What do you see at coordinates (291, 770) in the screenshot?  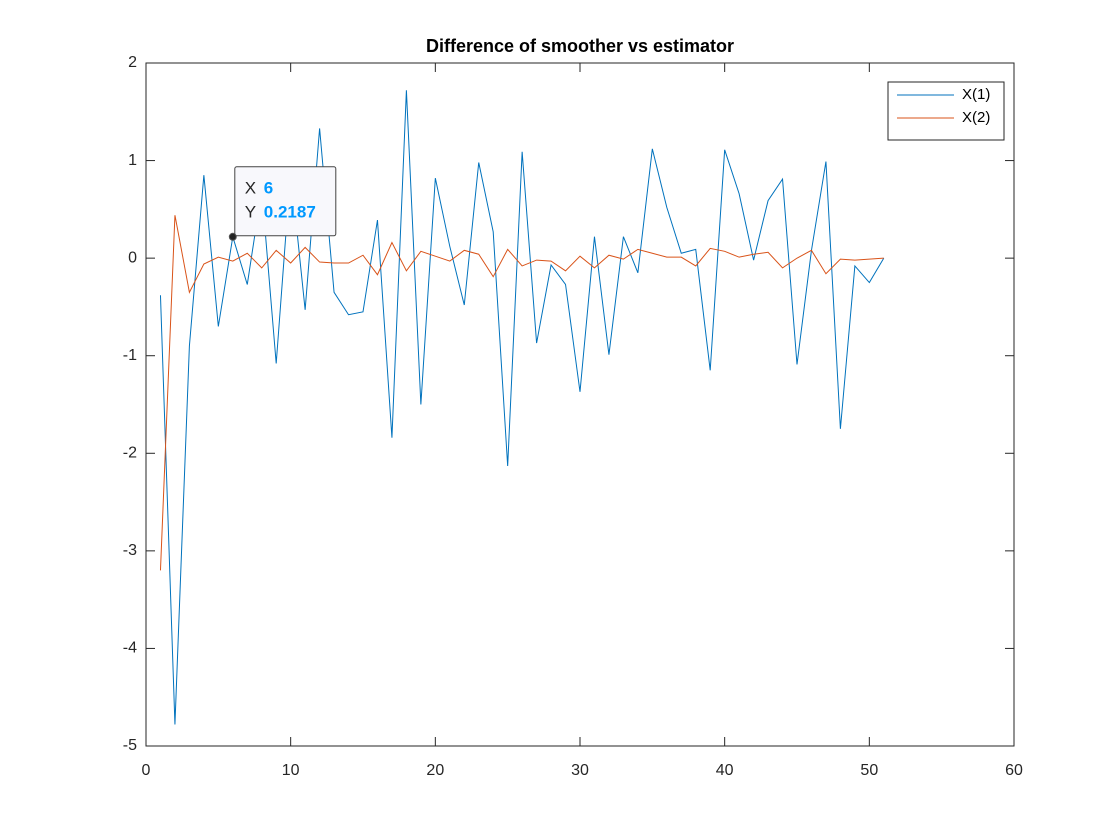 I see `x-tick-label: 10` at bounding box center [291, 770].